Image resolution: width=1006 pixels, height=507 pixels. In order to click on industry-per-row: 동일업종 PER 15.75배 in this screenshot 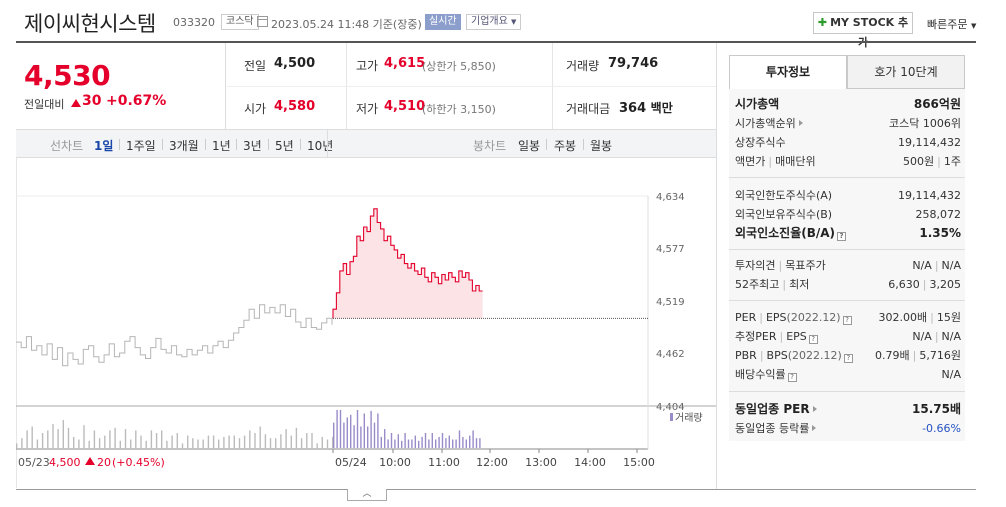, I will do `click(848, 409)`.